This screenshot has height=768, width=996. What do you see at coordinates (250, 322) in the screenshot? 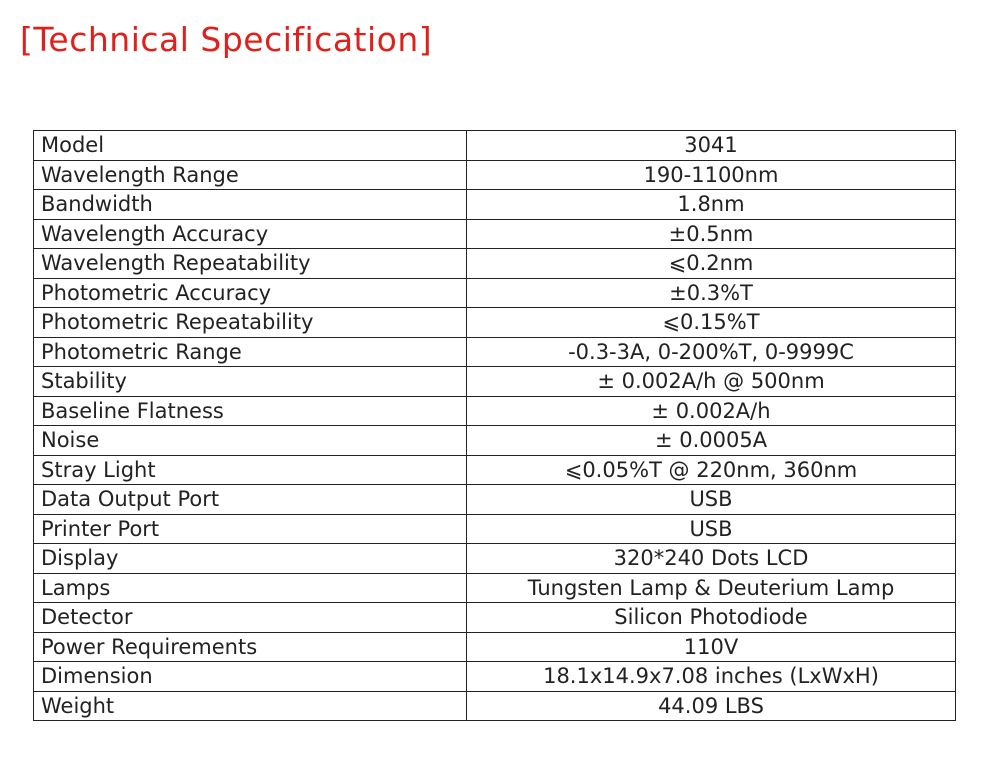
I see `spec-label: Photometric Repeatability` at bounding box center [250, 322].